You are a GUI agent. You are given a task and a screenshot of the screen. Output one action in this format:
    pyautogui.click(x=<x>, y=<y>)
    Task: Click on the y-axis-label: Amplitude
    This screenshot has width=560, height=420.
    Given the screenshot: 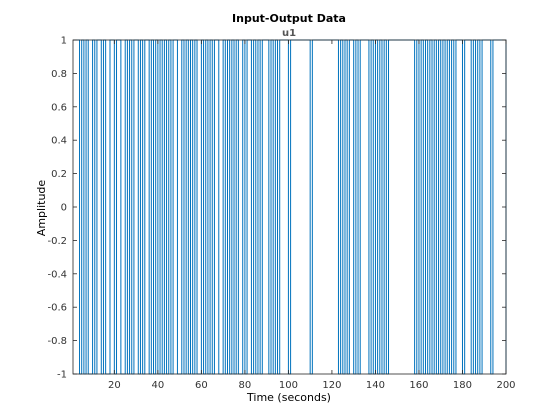 What is the action you would take?
    pyautogui.click(x=41, y=208)
    